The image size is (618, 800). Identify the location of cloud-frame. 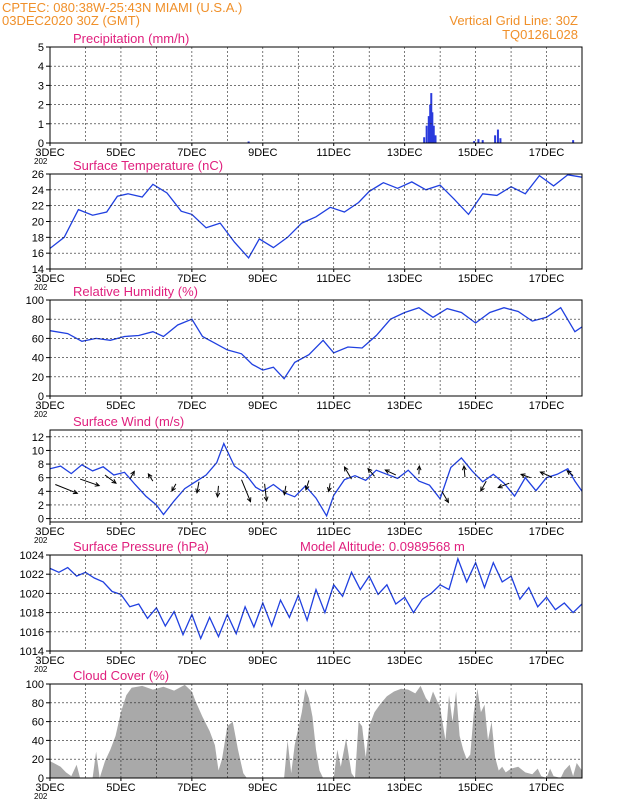
(316, 731).